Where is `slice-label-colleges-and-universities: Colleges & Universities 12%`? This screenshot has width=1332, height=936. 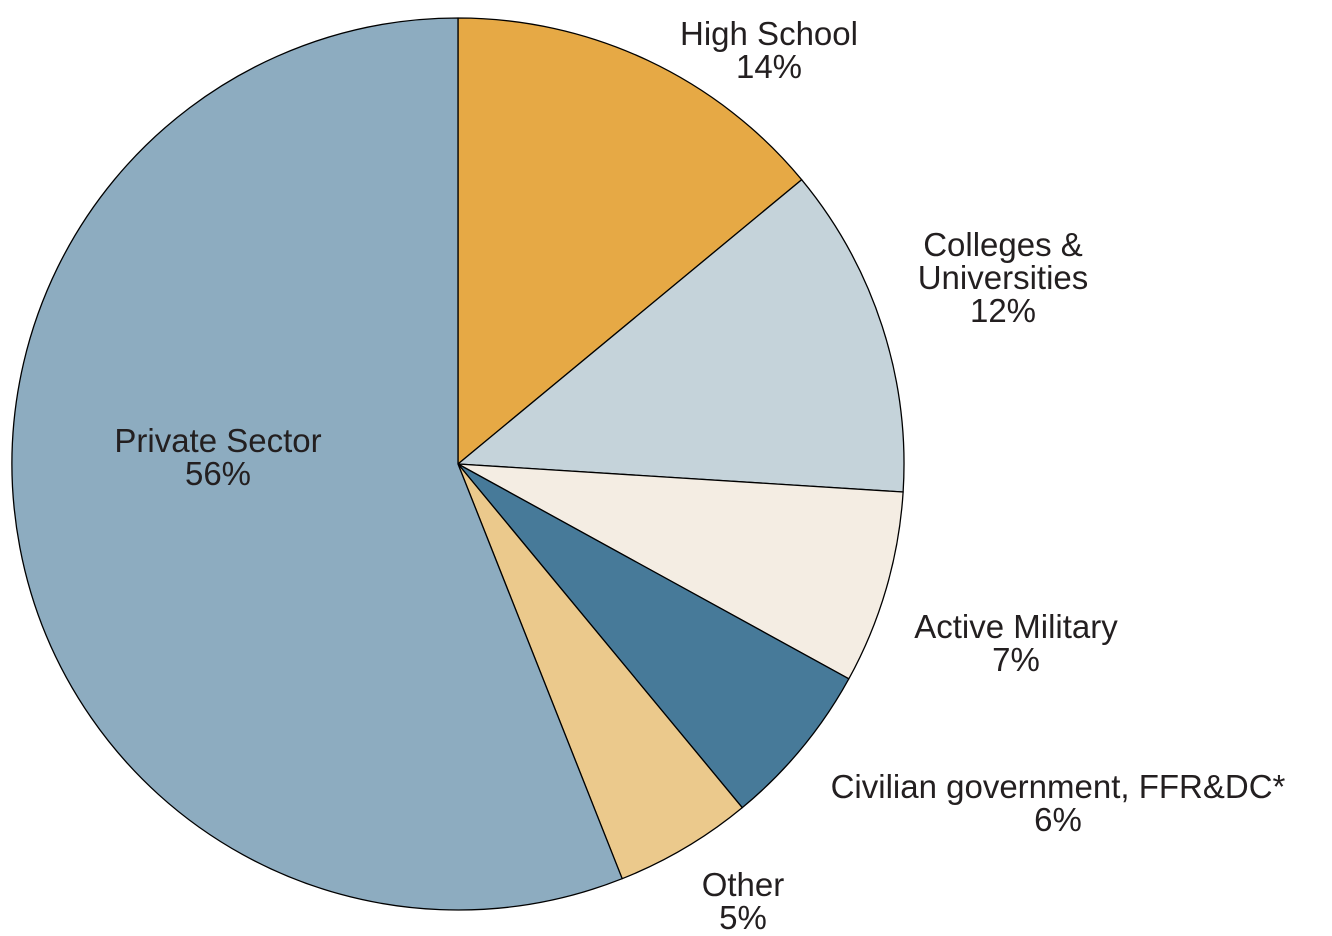 slice-label-colleges-and-universities: Colleges & Universities 12% is located at coordinates (1003, 277).